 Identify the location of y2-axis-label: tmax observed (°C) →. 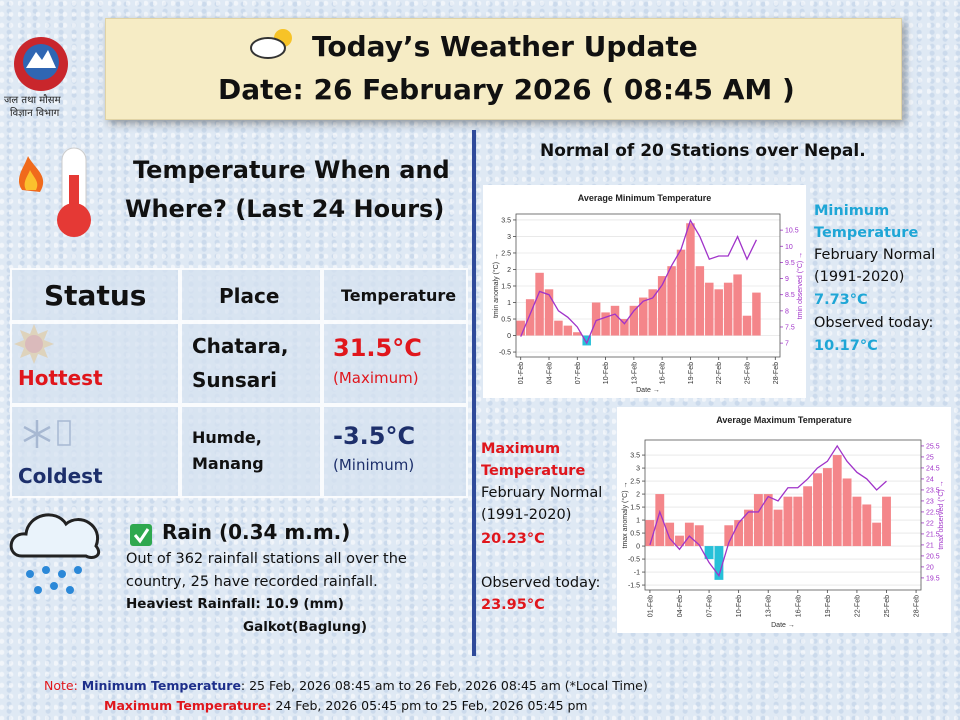
(941, 514).